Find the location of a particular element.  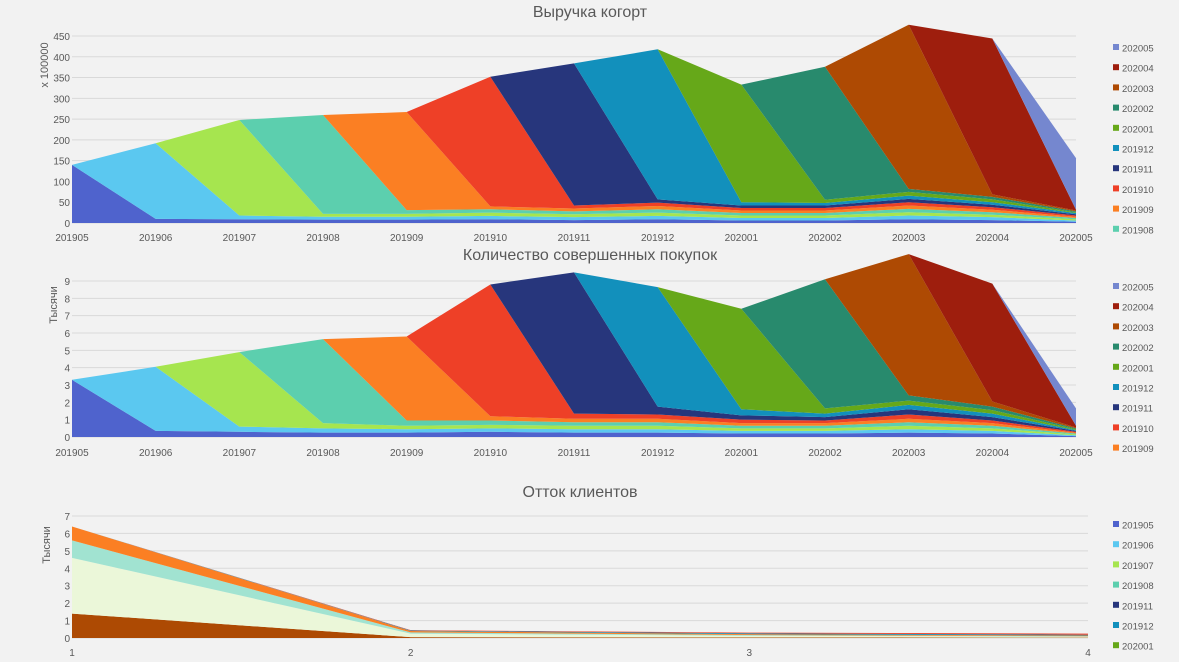

legend-label: 202005 is located at coordinates (1138, 288).